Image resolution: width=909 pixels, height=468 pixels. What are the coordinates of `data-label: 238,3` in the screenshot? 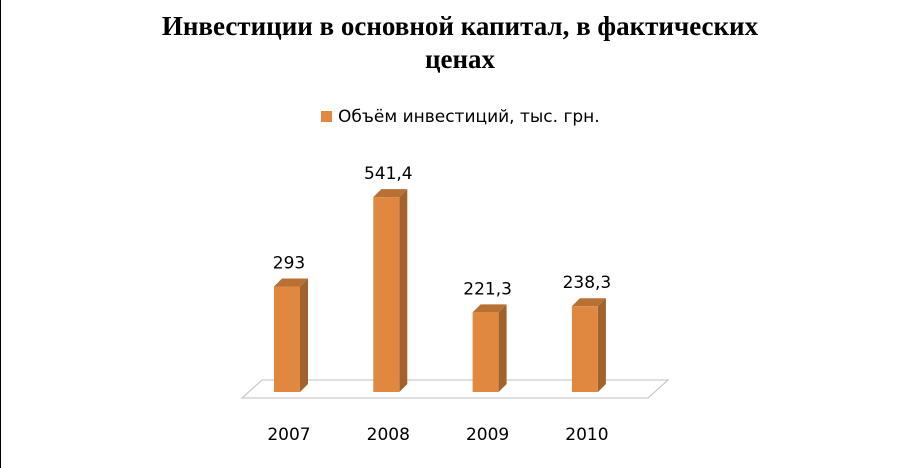 It's located at (587, 283).